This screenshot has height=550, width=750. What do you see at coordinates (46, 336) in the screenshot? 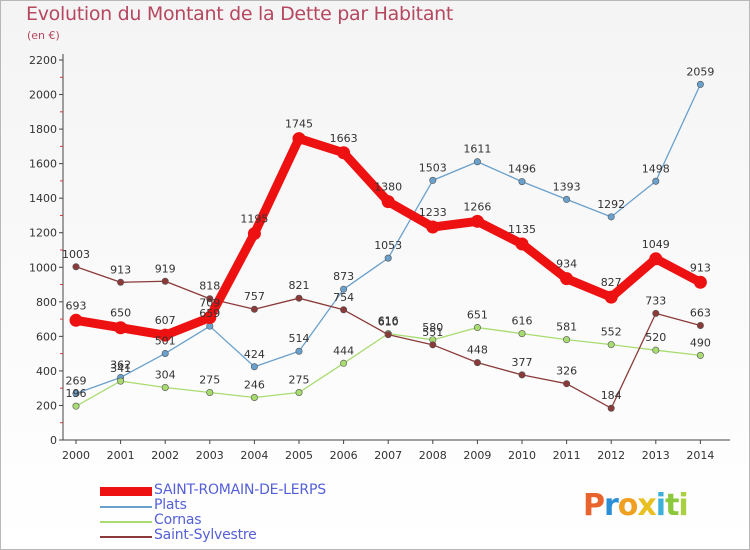
I see `y-tick-label: 600` at bounding box center [46, 336].